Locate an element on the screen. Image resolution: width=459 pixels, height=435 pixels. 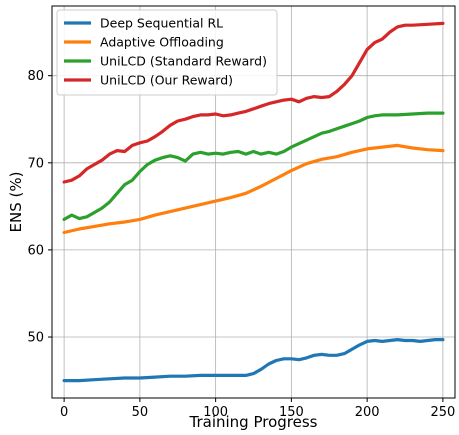
x-tick-label: 0 is located at coordinates (64, 412).